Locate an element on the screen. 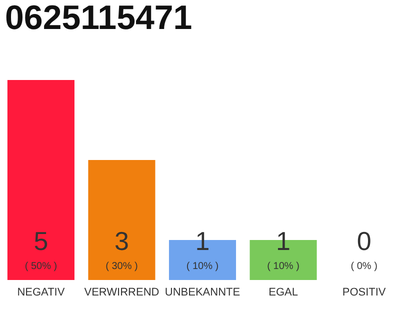  annotation: ( 50% ) is located at coordinates (41, 266).